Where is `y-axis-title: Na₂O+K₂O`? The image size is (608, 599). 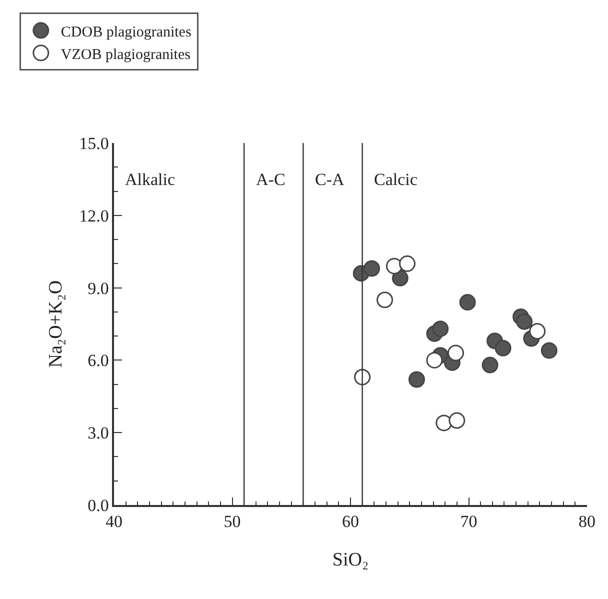 y-axis-title: Na₂O+K₂O is located at coordinates (55, 324).